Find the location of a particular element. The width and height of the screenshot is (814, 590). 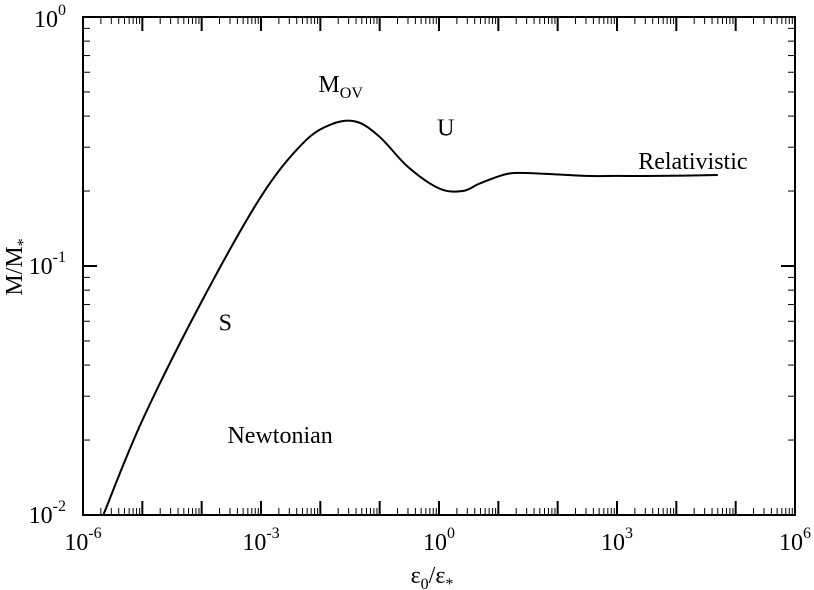

y-tick-label: 10⁻¹ is located at coordinates (47, 264).